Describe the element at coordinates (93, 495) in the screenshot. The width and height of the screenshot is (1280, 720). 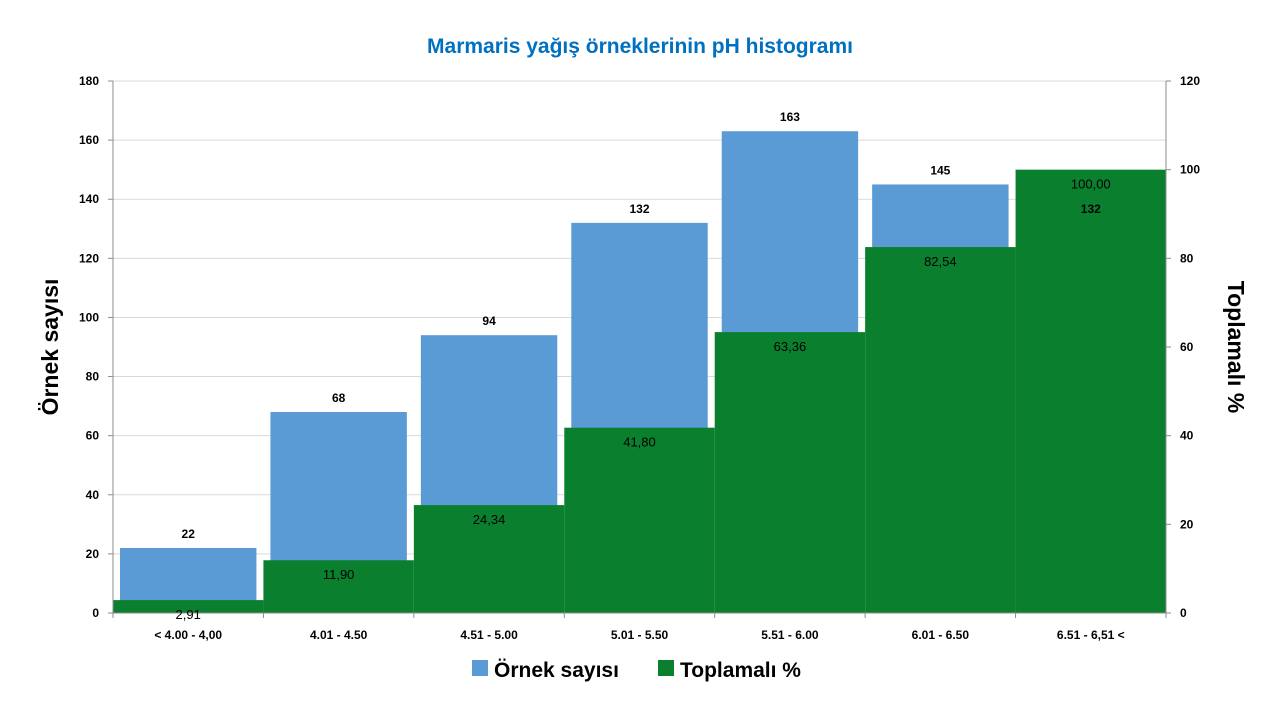
I see `y-tick-label: 40` at that location.